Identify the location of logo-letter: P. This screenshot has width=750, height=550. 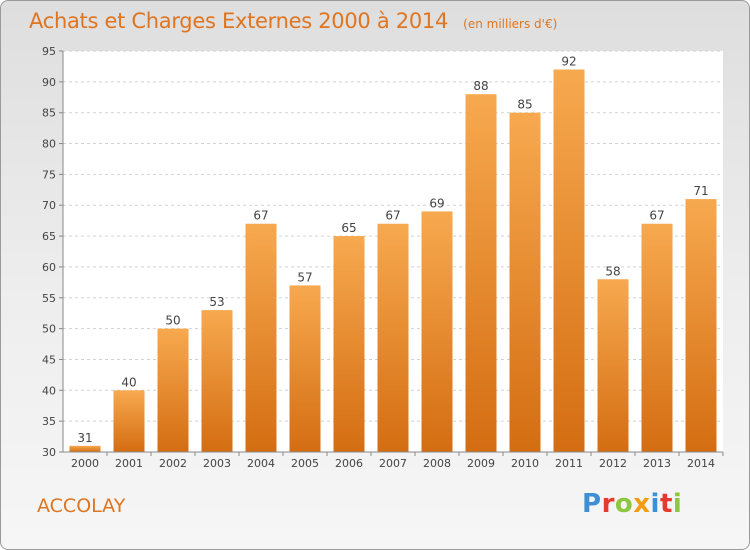
(592, 504).